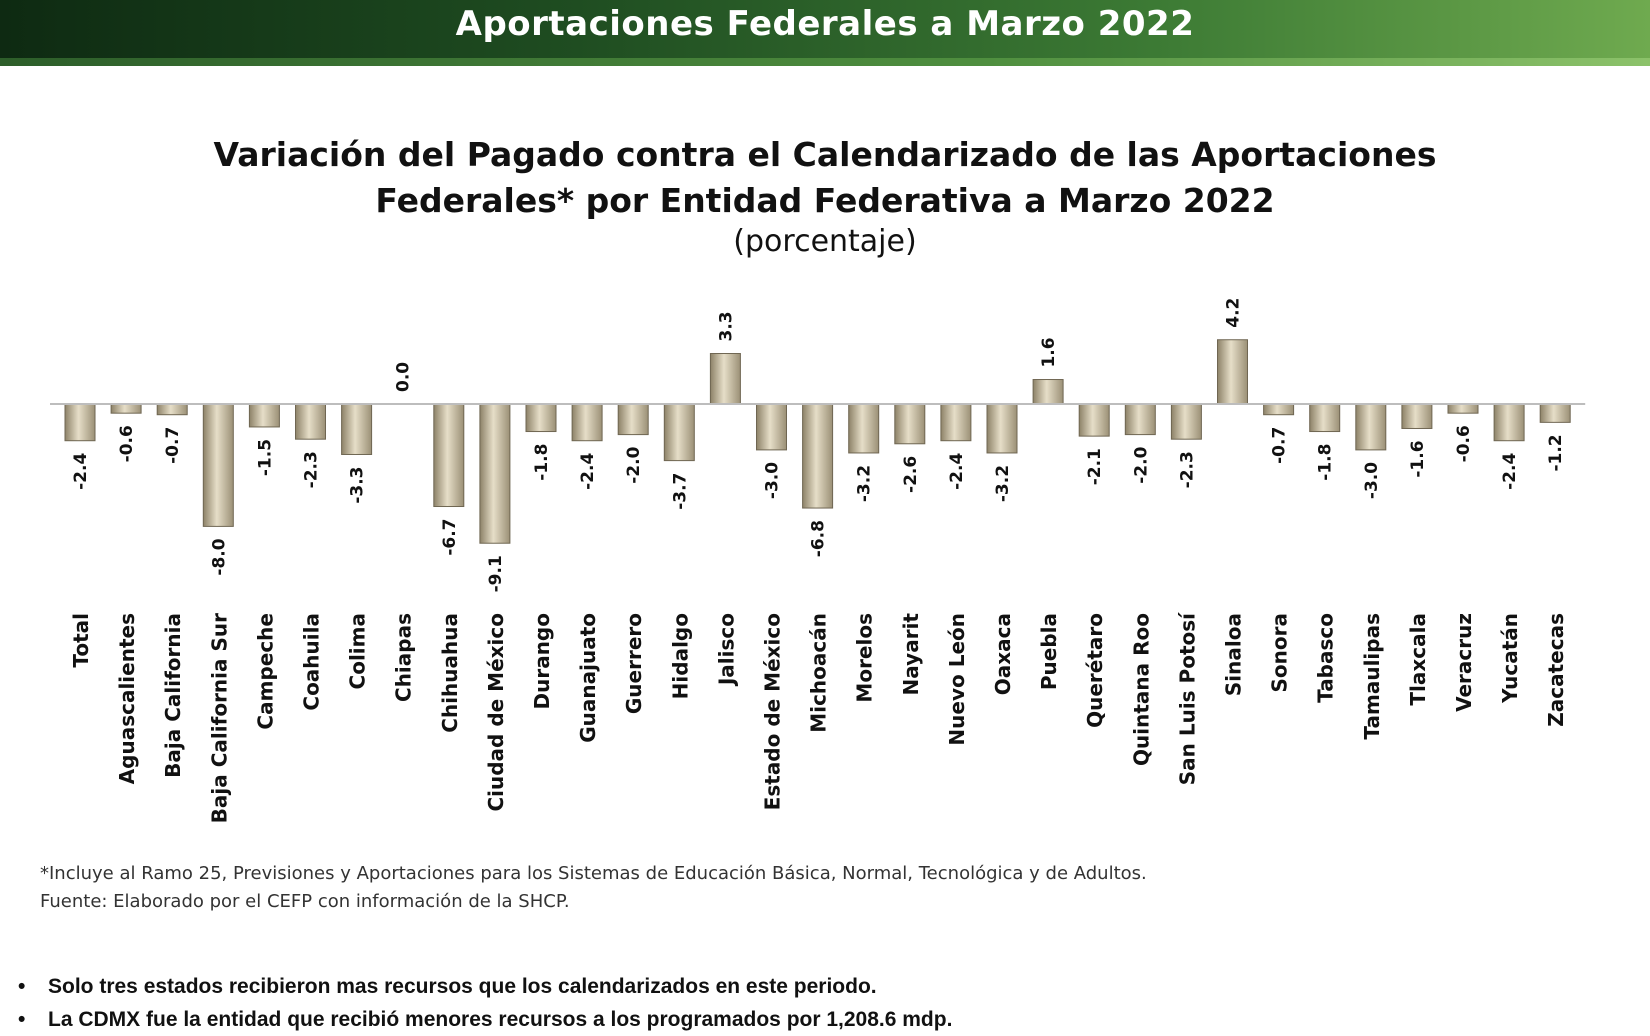 Image resolution: width=1650 pixels, height=1036 pixels. What do you see at coordinates (1095, 670) in the screenshot?
I see `category-label: Querétaro` at bounding box center [1095, 670].